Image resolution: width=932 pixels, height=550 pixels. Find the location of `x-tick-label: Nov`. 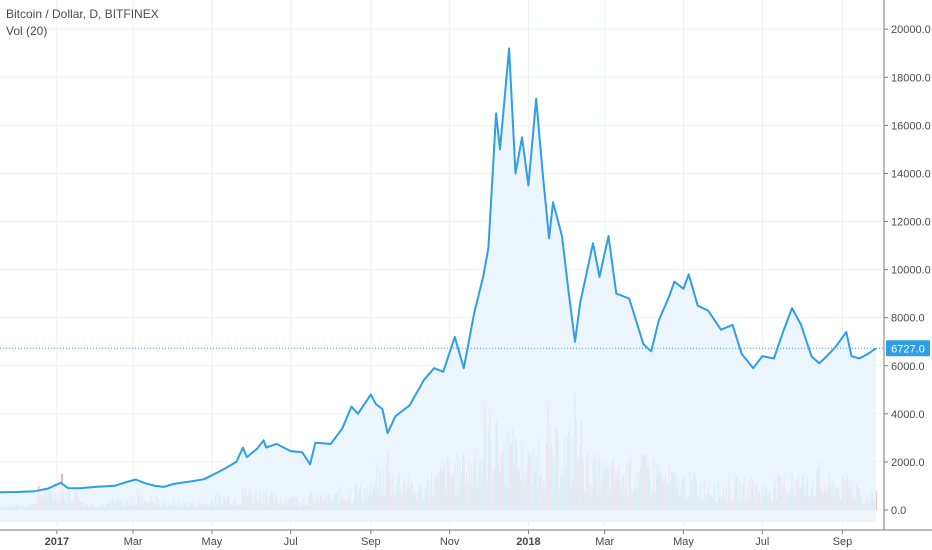

x-tick-label: Nov is located at coordinates (450, 542).